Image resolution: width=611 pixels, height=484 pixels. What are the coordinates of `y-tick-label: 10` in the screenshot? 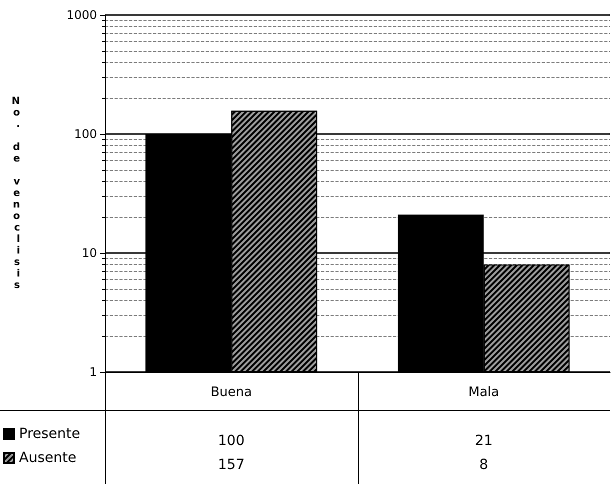 It's located at (89, 253).